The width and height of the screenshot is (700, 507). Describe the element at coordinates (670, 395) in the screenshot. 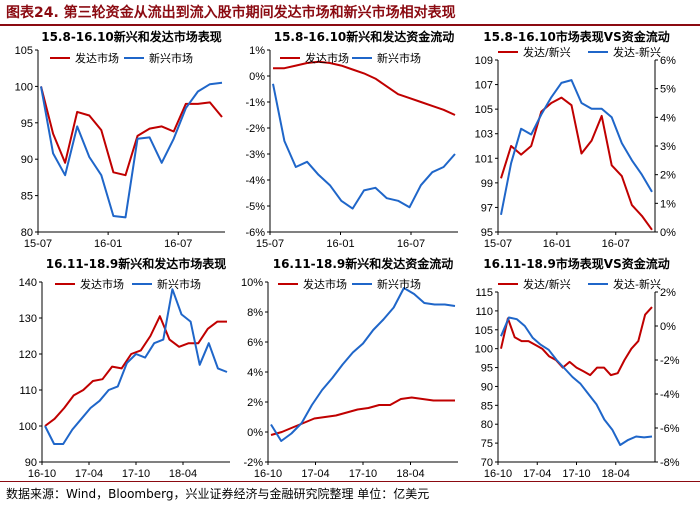

I see `y2-tick-label: -4%` at that location.